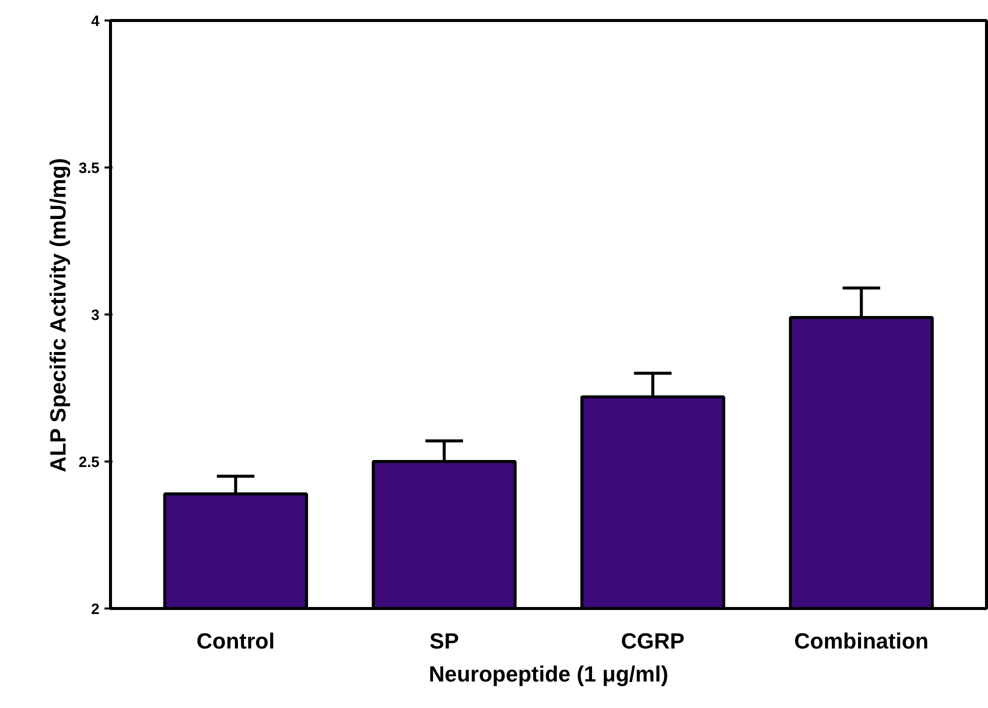 This screenshot has height=708, width=988. Describe the element at coordinates (95, 315) in the screenshot. I see `y-tick-label: 3` at that location.